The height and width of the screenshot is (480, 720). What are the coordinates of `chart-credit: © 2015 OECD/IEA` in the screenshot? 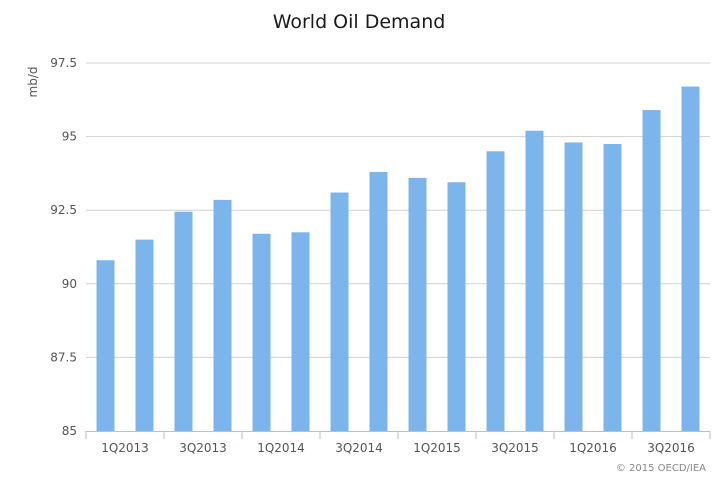 It's located at (661, 468).